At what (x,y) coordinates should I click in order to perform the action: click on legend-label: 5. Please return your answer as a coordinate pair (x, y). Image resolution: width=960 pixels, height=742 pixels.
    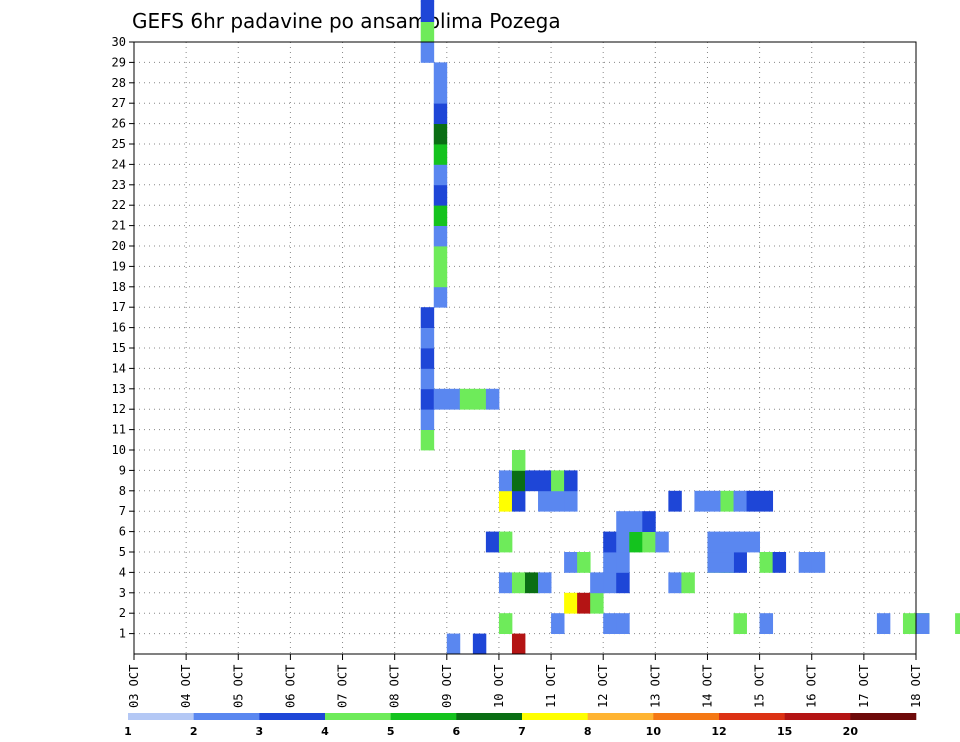
    Looking at the image, I should click on (391, 731).